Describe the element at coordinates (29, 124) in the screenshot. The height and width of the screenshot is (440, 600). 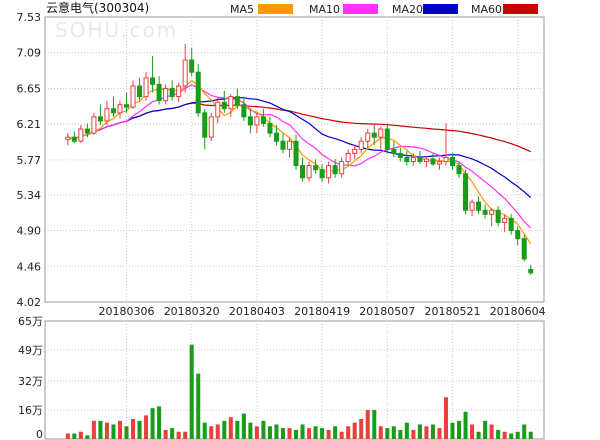
I see `price-tick-label: 6.21` at that location.